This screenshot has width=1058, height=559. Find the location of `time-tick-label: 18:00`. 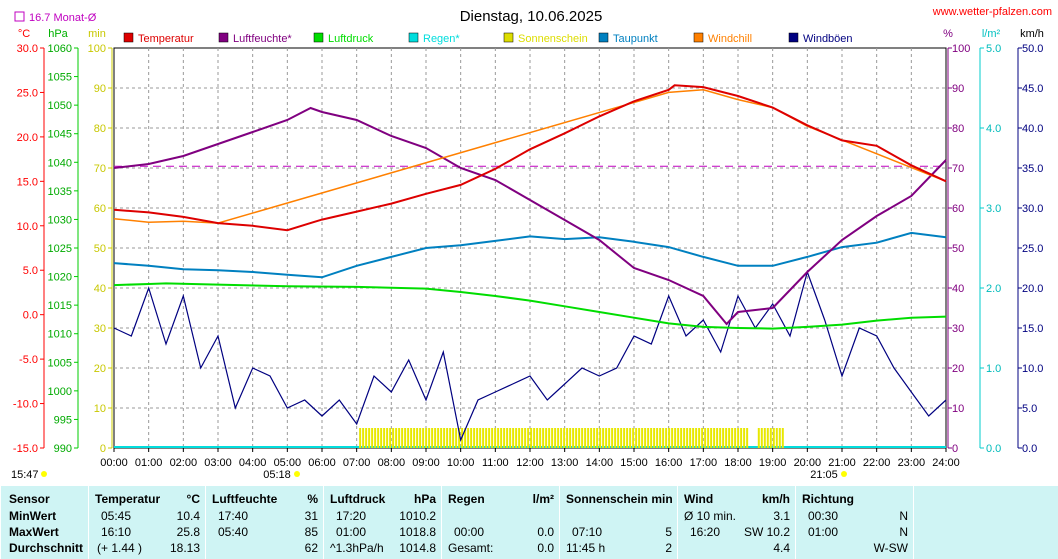

time-tick-label: 18:00 is located at coordinates (738, 463).